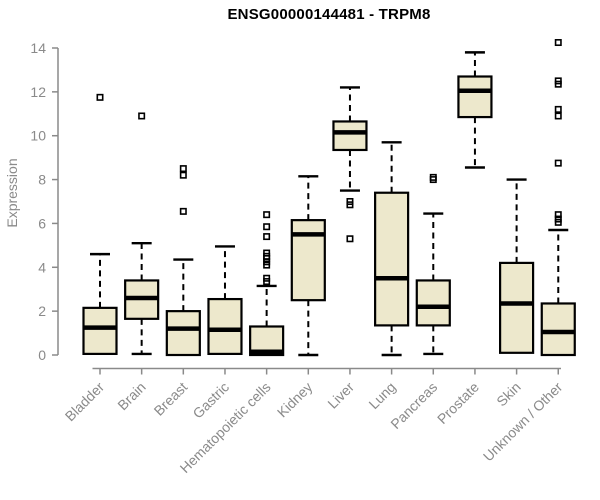 Image resolution: width=600 pixels, height=500 pixels. Describe the element at coordinates (523, 422) in the screenshot. I see `x-category-label-unknown-other: Unknown / Other` at that location.